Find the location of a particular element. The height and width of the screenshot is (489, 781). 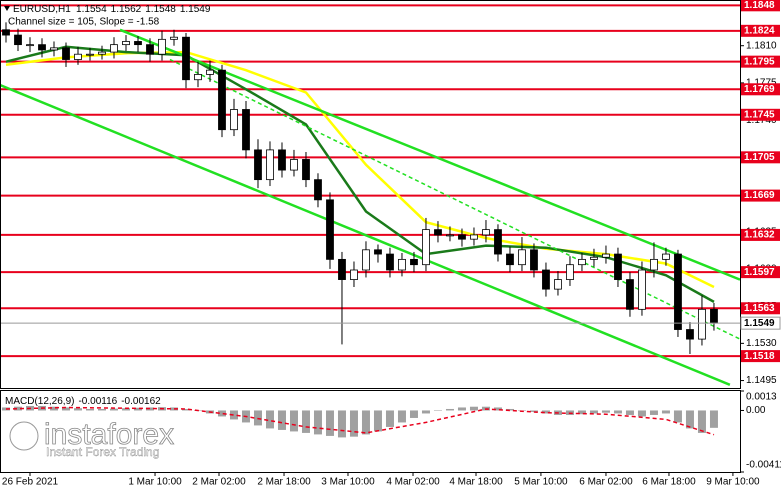

logo-icon-outline is located at coordinates (24, 436).